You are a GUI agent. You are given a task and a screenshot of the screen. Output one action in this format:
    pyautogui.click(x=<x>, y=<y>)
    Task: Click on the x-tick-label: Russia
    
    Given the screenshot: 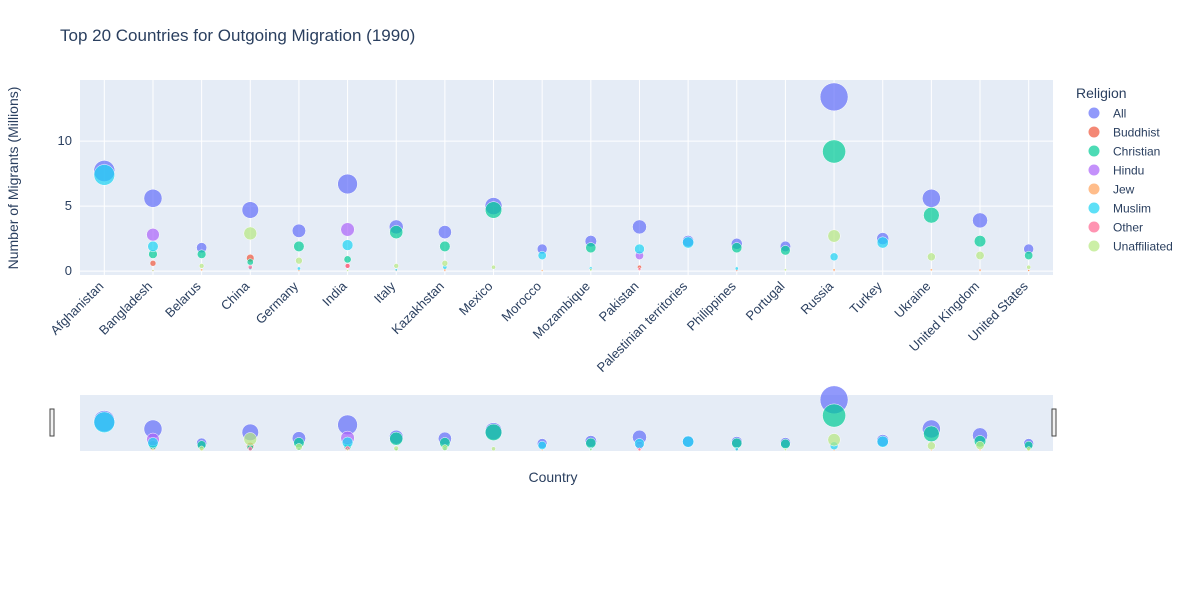 What is the action you would take?
    pyautogui.click(x=816, y=297)
    